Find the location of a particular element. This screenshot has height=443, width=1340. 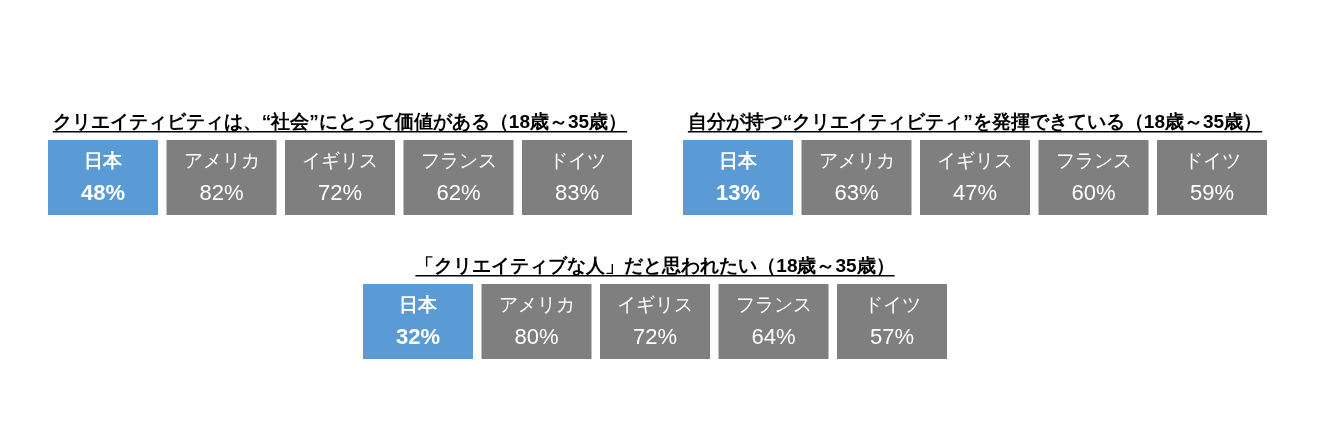

data-label: 57% is located at coordinates (892, 337).